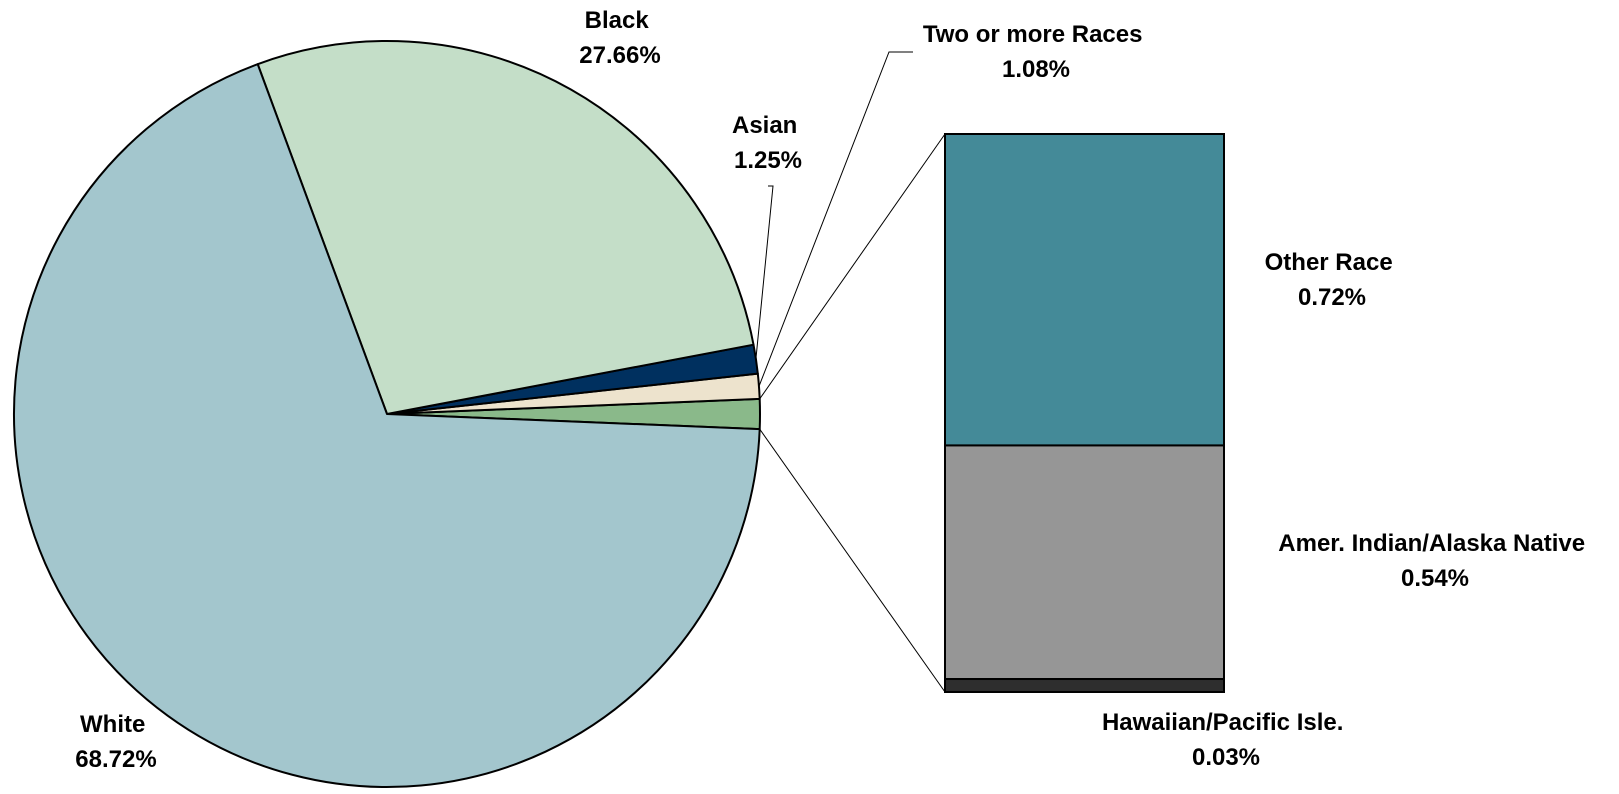  I want to click on leader-two-or-more-races, so click(835, 219).